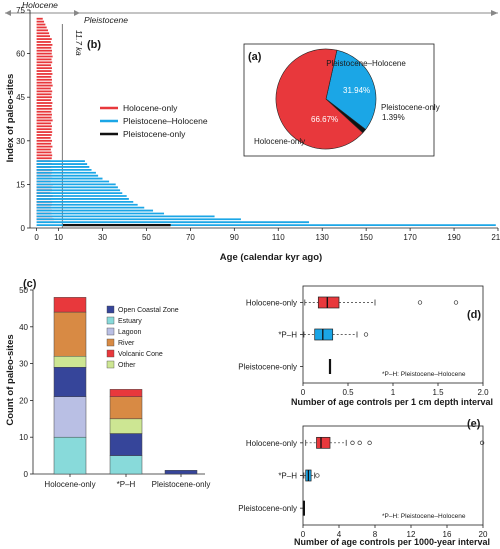 The height and width of the screenshot is (549, 500). I want to click on panel-e-label: (e), so click(474, 424).